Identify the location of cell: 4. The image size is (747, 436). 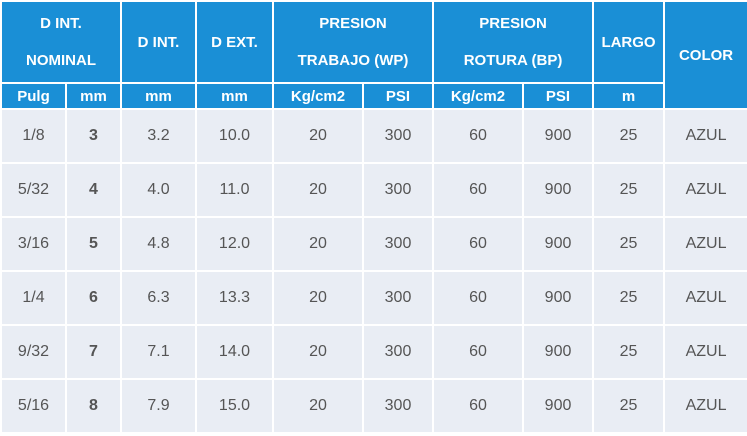
(93, 190).